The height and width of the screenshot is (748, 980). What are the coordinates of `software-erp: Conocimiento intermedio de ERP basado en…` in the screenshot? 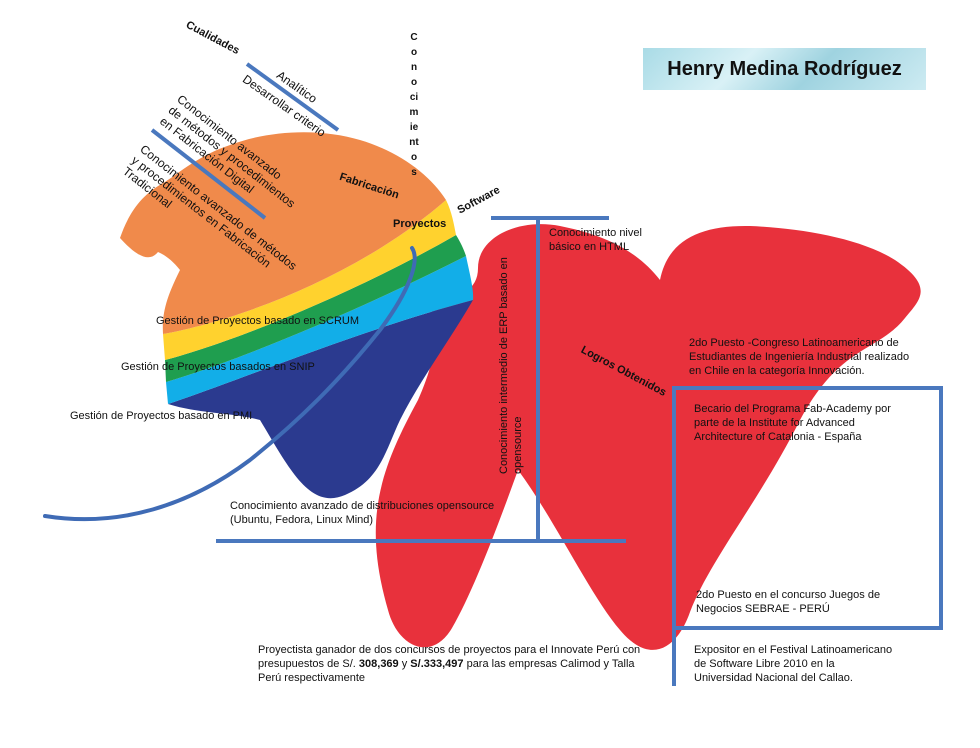 It's located at (511, 365).